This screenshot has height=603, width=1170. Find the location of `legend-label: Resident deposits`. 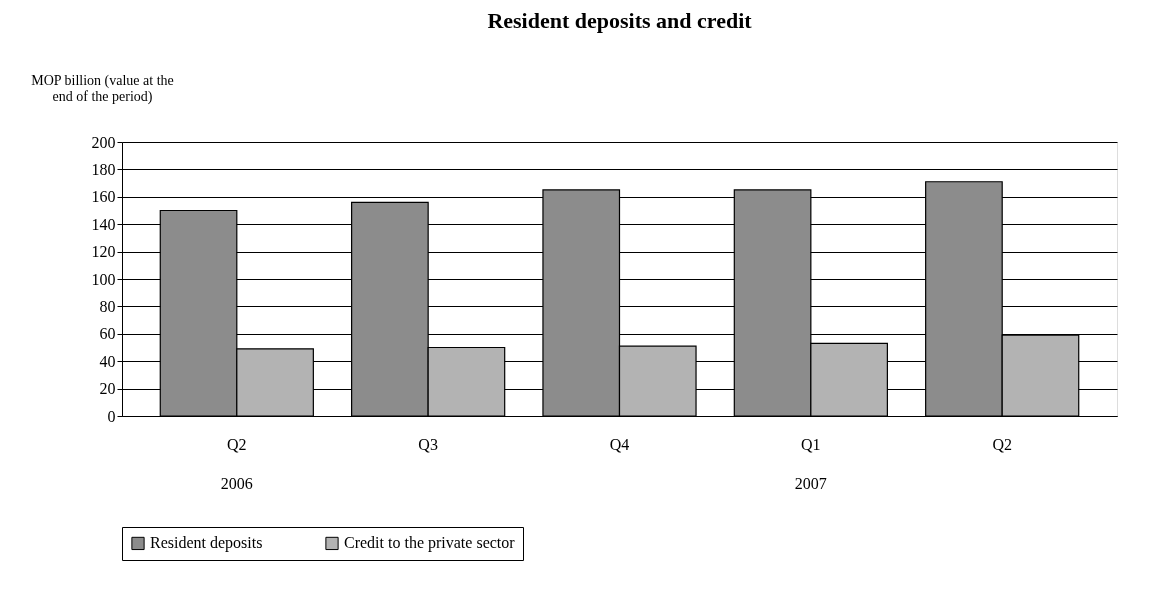

legend-label: Resident deposits is located at coordinates (206, 543).